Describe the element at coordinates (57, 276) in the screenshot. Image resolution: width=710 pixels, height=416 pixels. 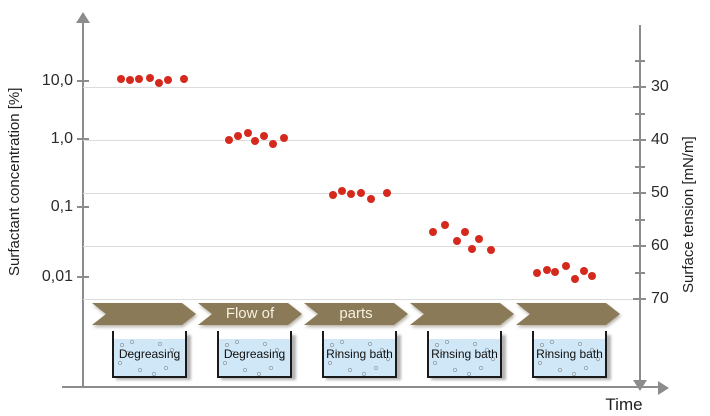
I see `left-tick-label: 0,01` at that location.